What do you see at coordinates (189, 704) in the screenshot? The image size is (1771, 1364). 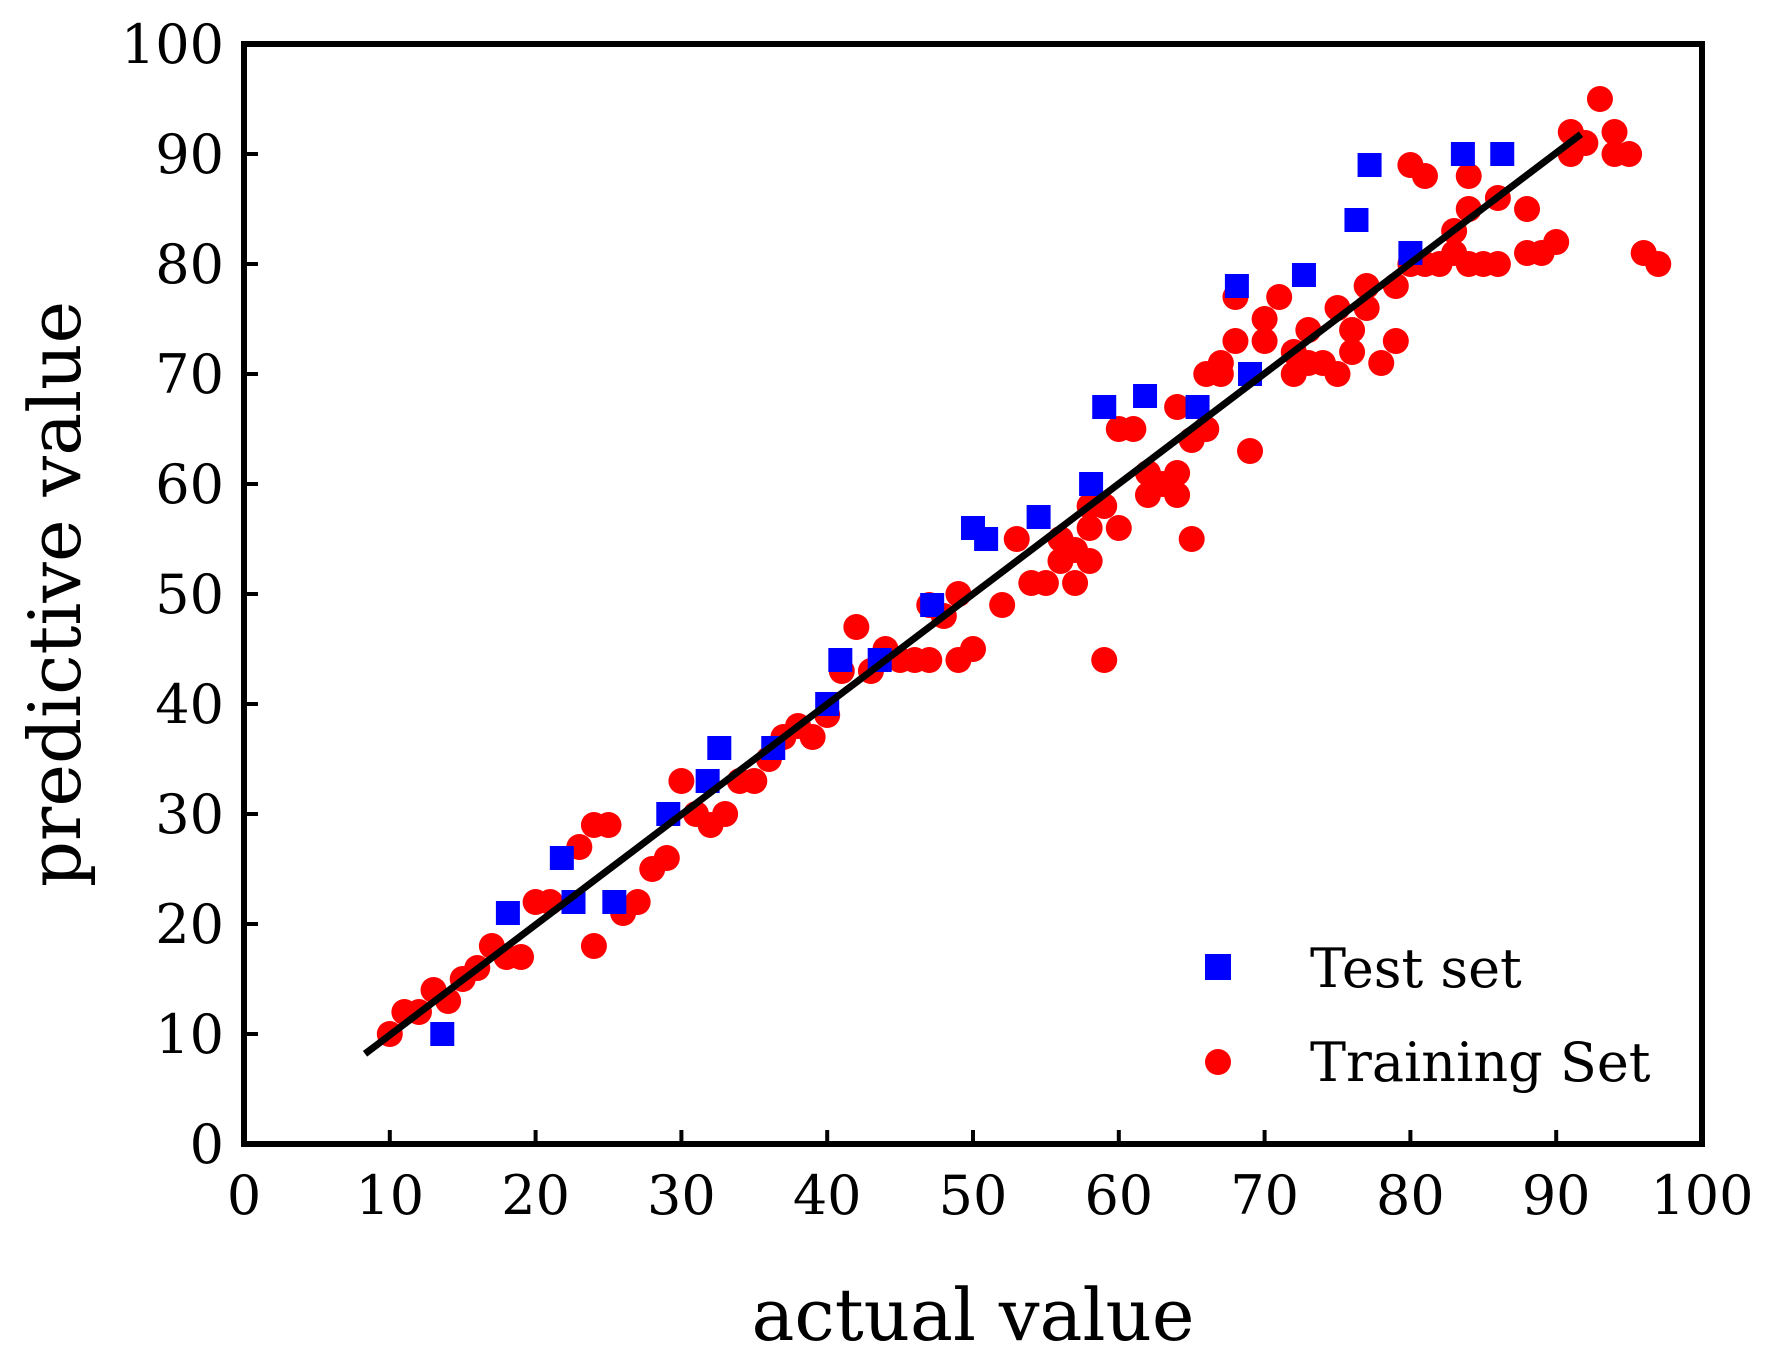 I see `y-tick-label: 40` at bounding box center [189, 704].